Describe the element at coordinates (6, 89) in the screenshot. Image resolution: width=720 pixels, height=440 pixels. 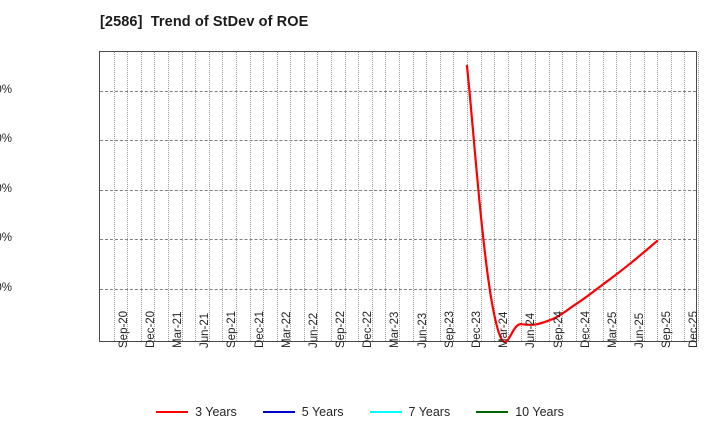
I see `y-axis-tick-label: 50.0%` at that location.